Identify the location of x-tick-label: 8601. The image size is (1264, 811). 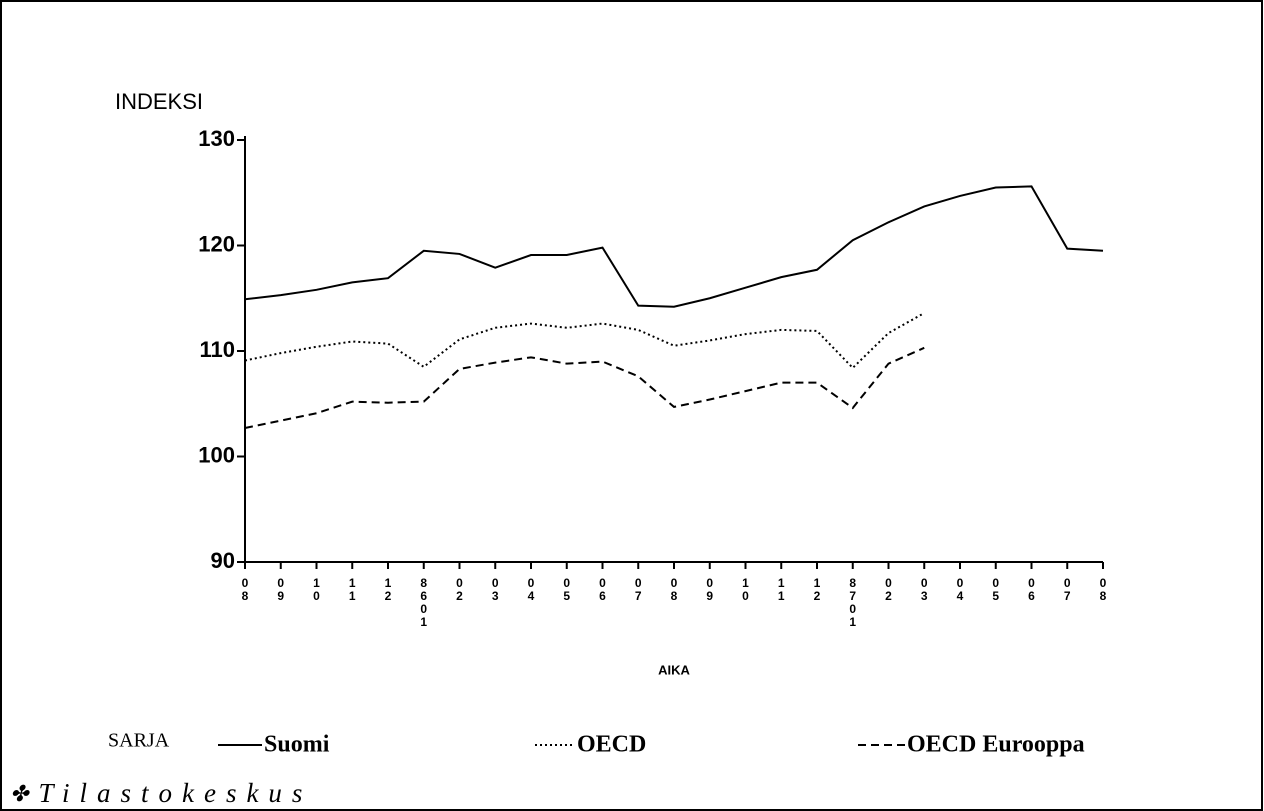
(423, 602).